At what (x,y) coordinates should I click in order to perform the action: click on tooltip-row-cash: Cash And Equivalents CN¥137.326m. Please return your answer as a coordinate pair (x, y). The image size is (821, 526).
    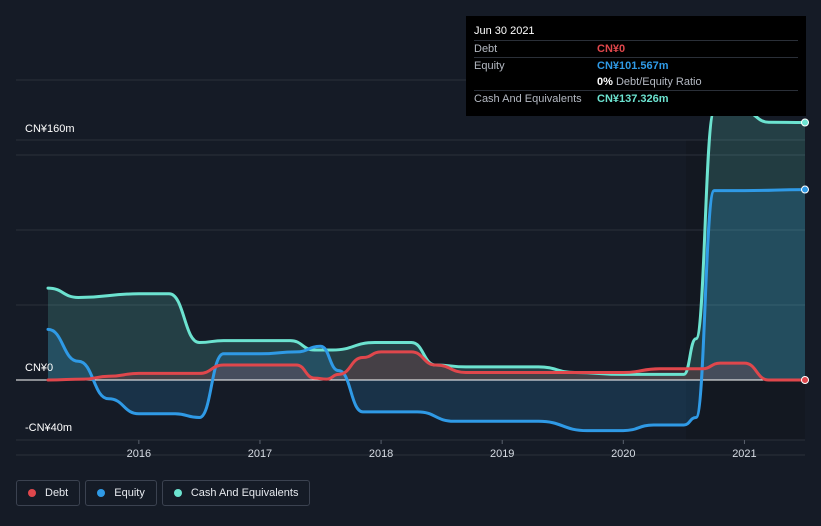
    Looking at the image, I should click on (636, 98).